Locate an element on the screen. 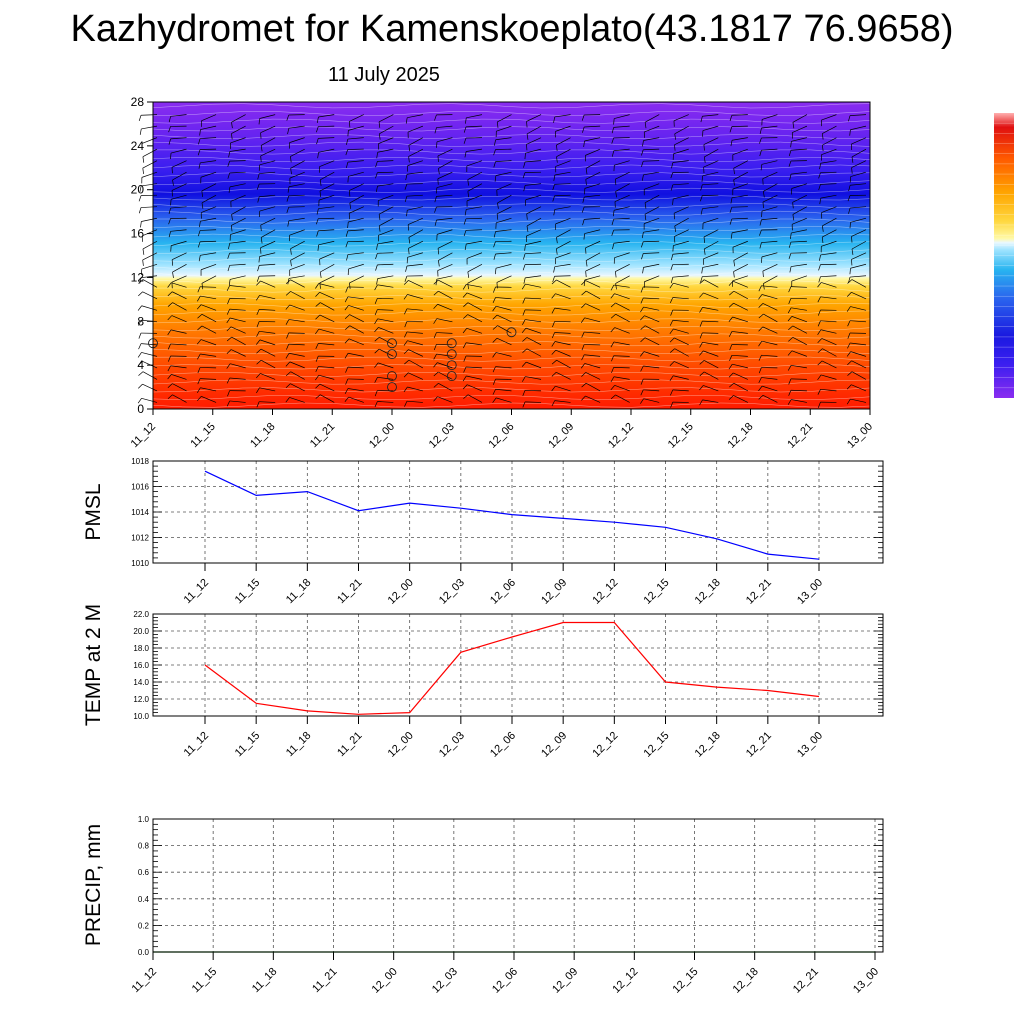 This screenshot has width=1024, height=1024. x-tick-label: 12_18 is located at coordinates (746, 981).